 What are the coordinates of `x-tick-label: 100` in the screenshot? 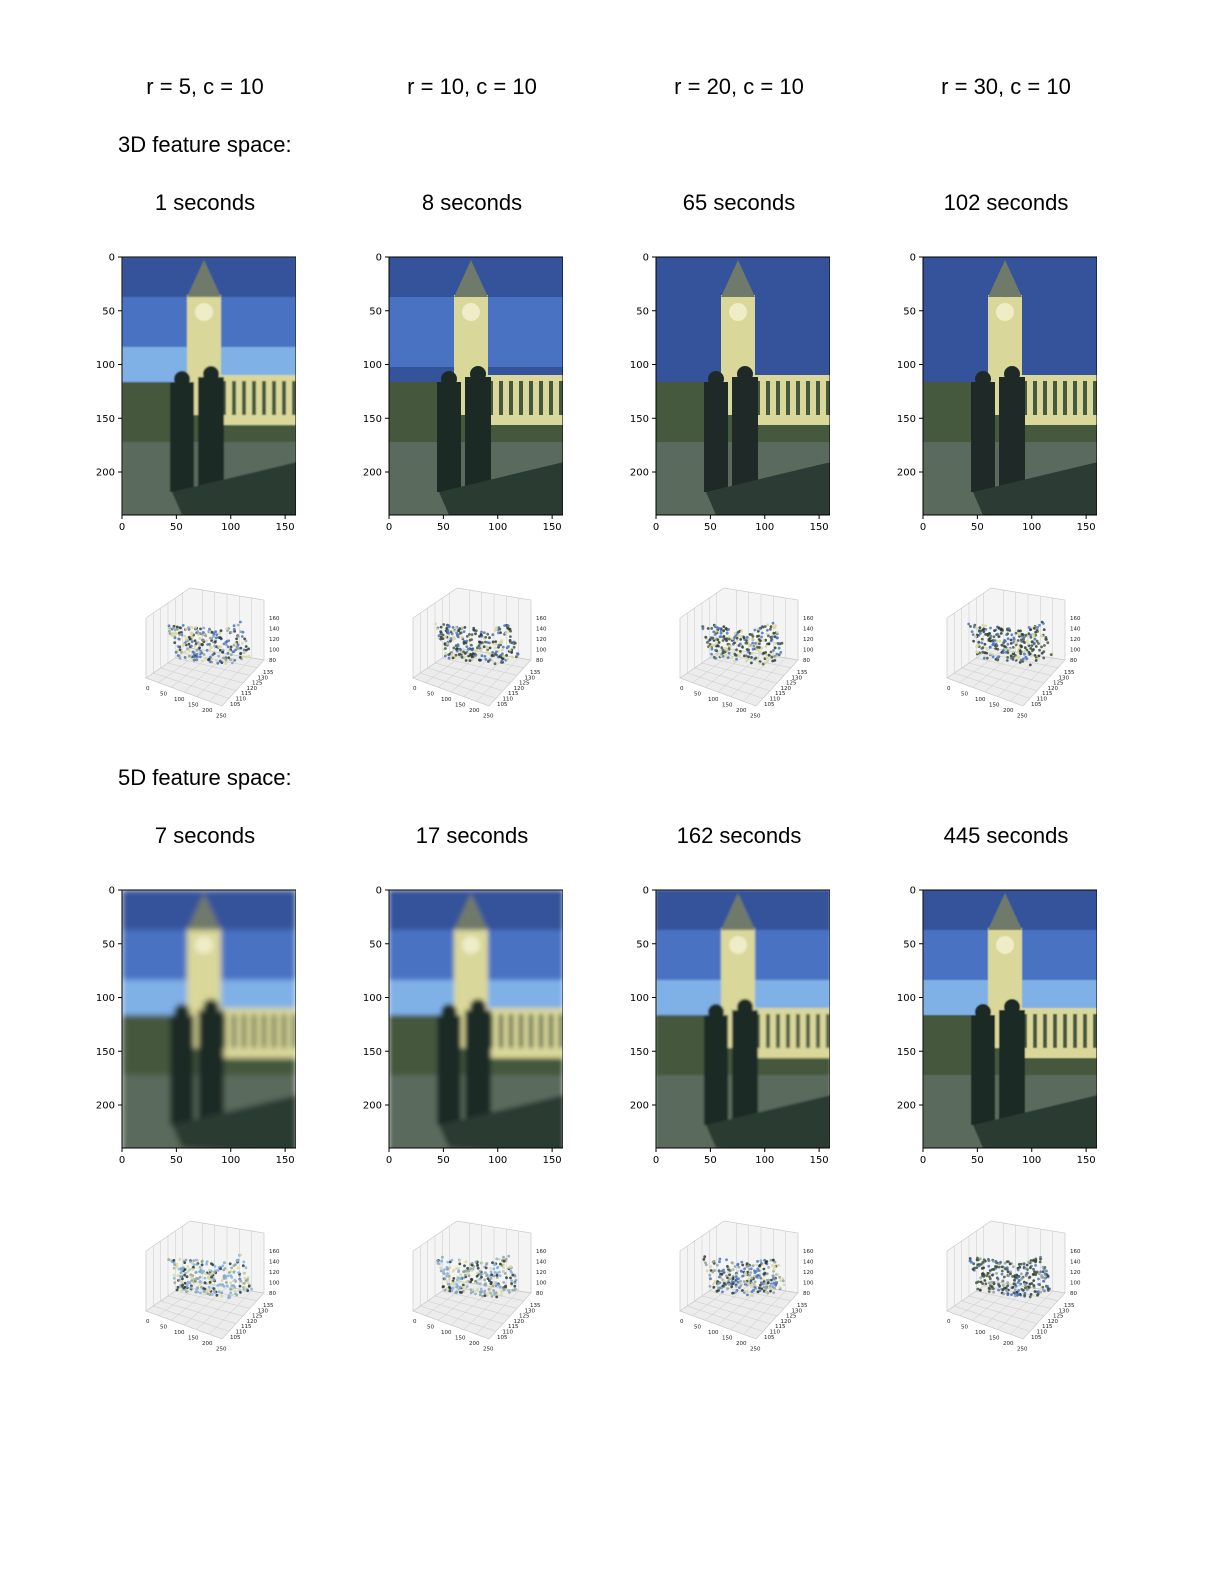 It's located at (497, 527).